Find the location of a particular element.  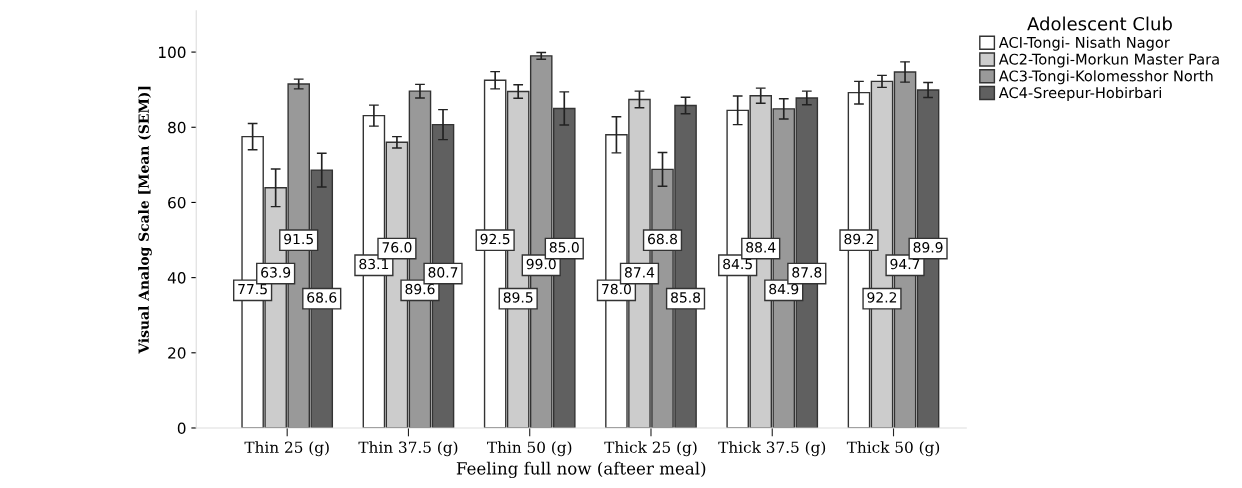

data-label: 85.8 is located at coordinates (686, 297).